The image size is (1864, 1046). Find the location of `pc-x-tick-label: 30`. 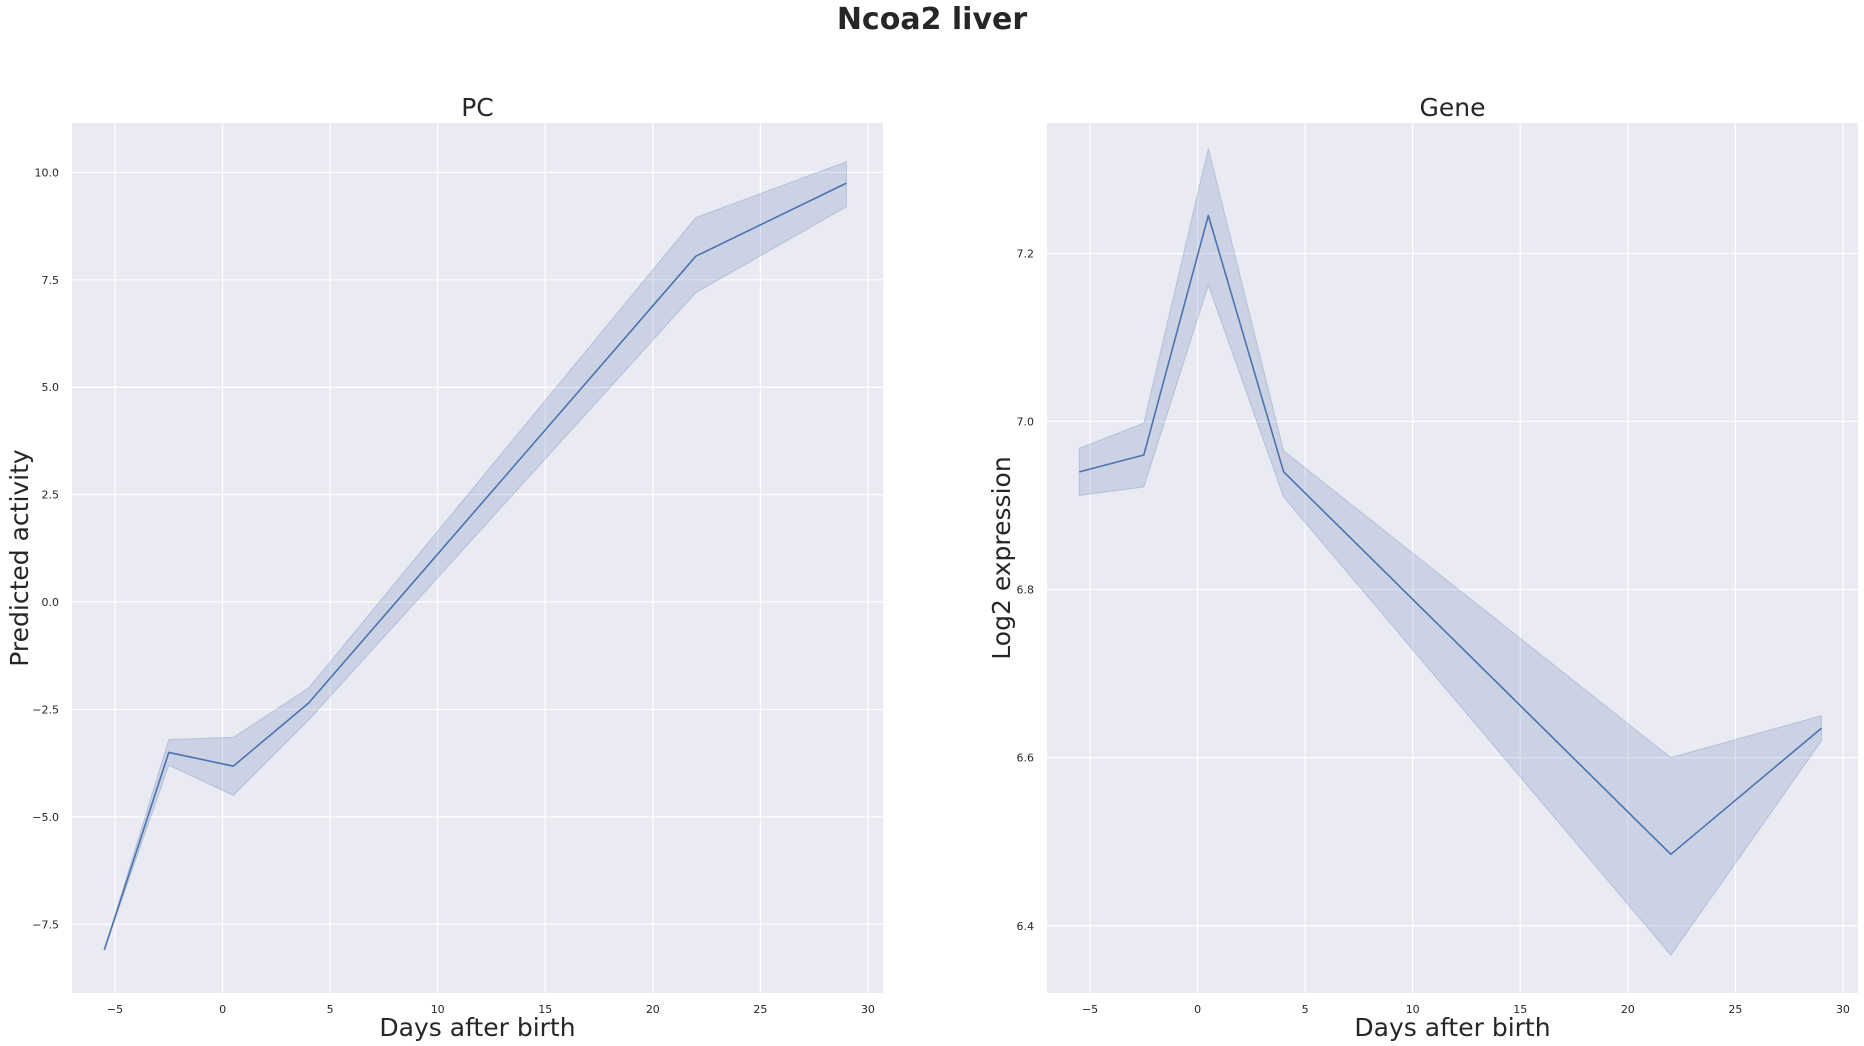

pc-x-tick-label: 30 is located at coordinates (868, 1009).